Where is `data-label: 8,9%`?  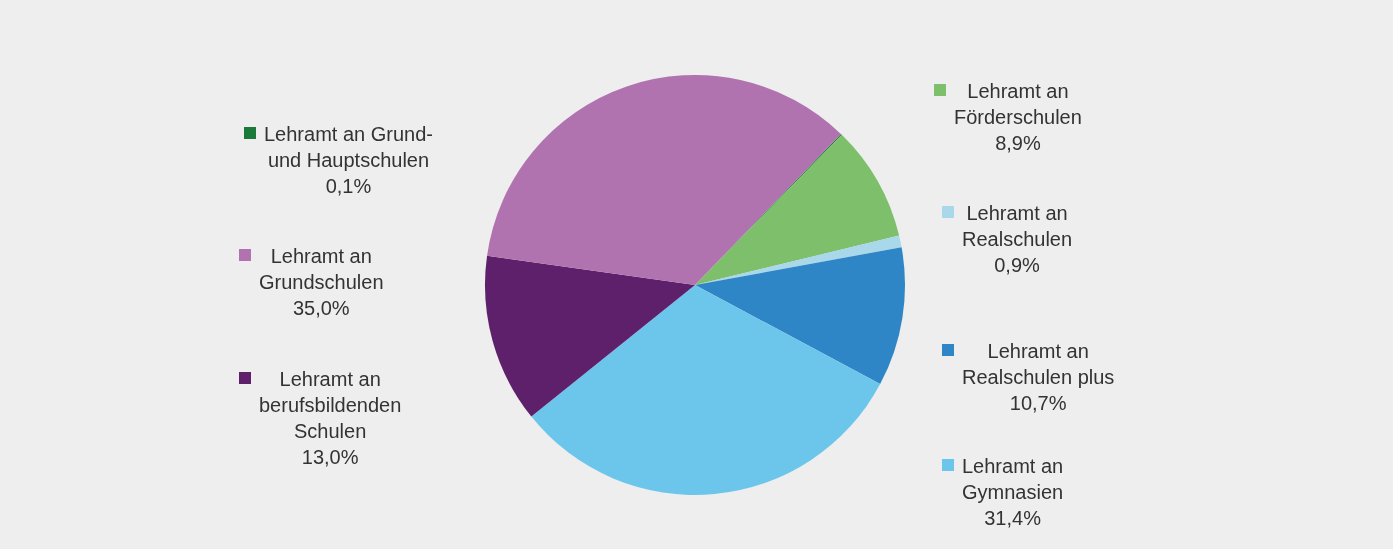
data-label: 8,9% is located at coordinates (1018, 143).